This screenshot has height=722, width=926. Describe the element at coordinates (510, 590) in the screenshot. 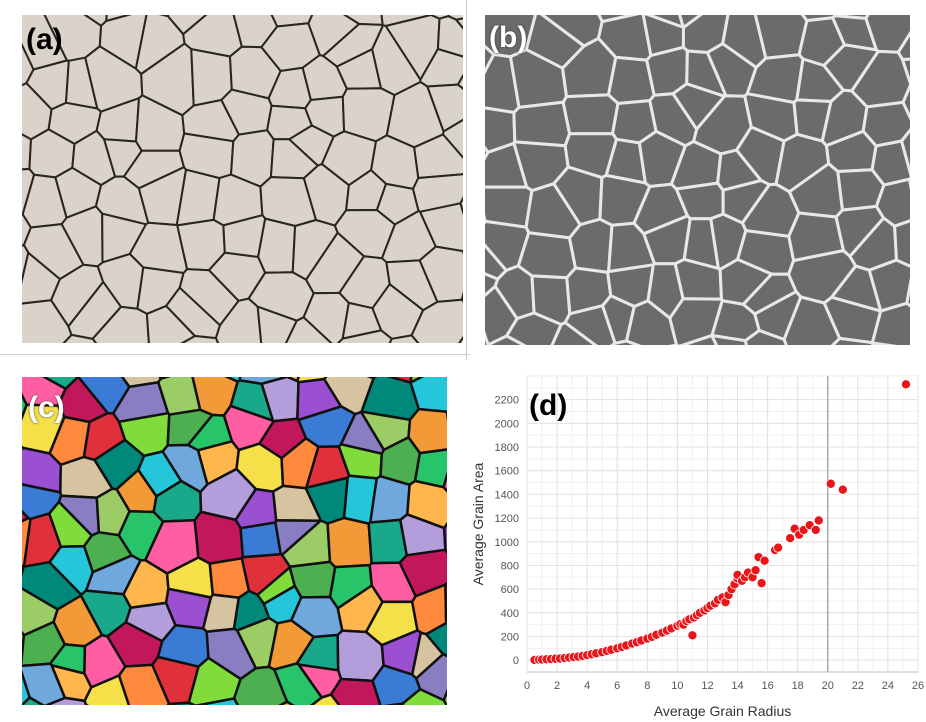

I see `y-tick-label: 600` at that location.